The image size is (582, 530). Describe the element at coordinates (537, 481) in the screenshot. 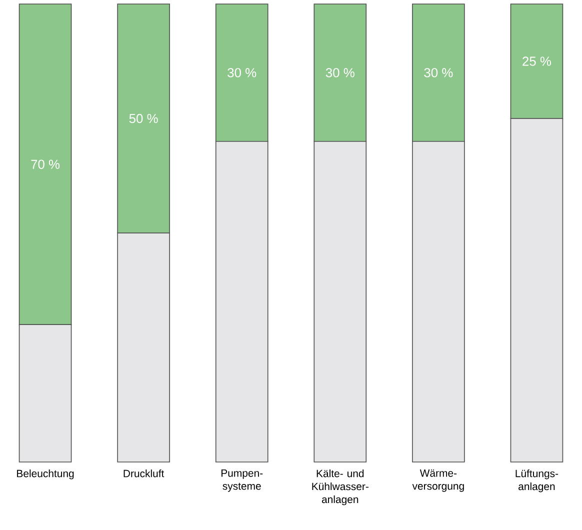

I see `x-tick-label: Lüftungs-anlagen` at that location.